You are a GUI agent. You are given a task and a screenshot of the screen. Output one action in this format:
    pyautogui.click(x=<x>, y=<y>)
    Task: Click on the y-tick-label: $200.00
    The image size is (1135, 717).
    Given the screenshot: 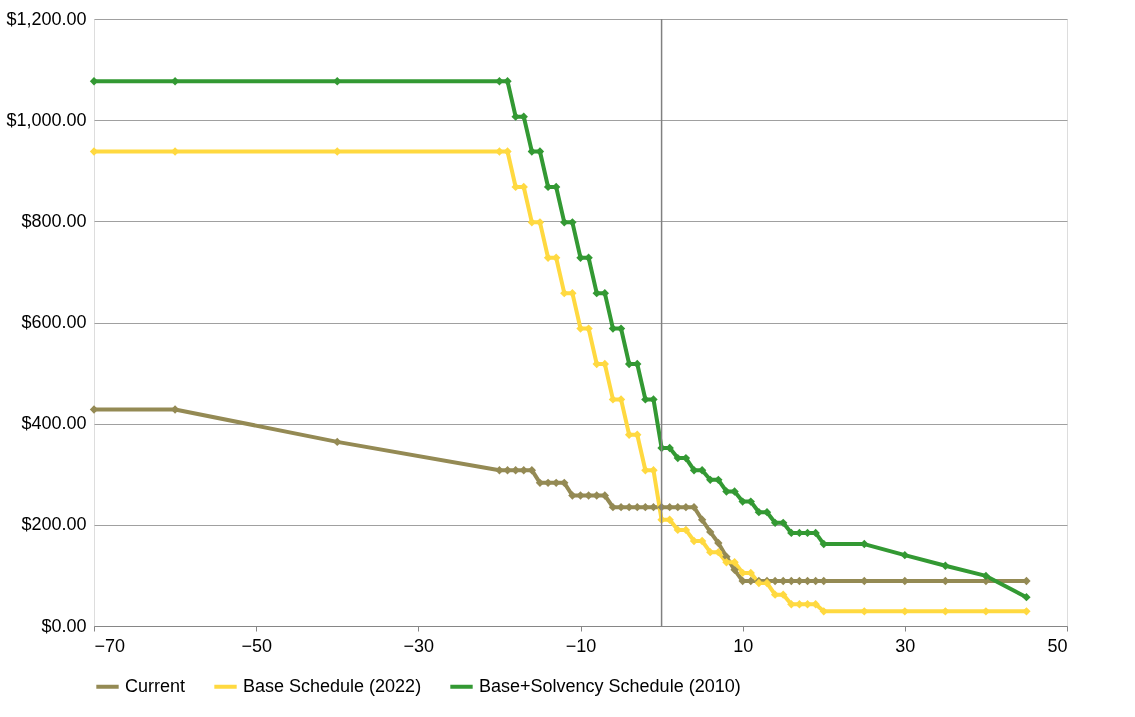 What is the action you would take?
    pyautogui.click(x=54, y=524)
    